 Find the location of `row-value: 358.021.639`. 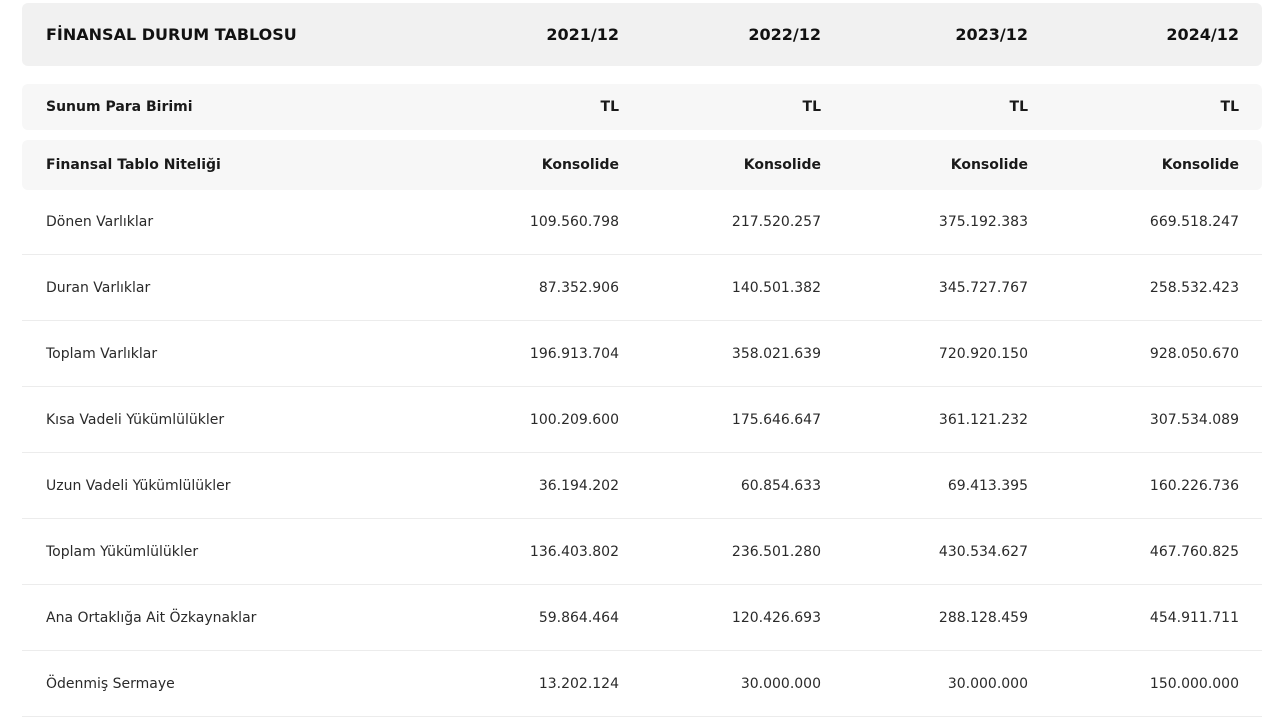

row-value: 358.021.639 is located at coordinates (776, 353).